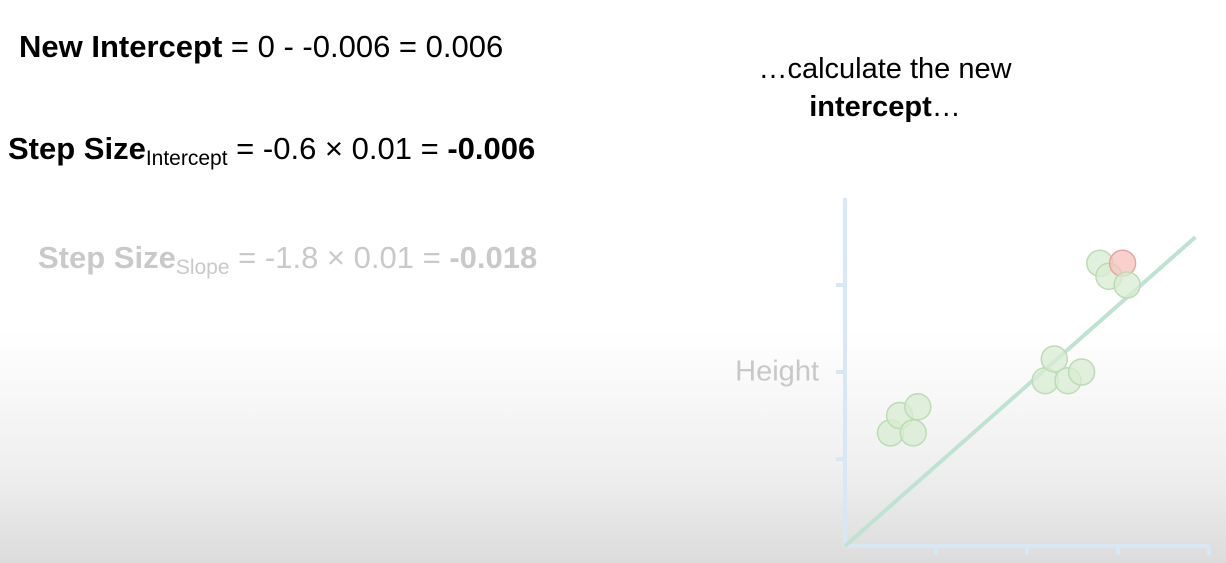  I want to click on step-size-slope-subscript: Slope, so click(202, 267).